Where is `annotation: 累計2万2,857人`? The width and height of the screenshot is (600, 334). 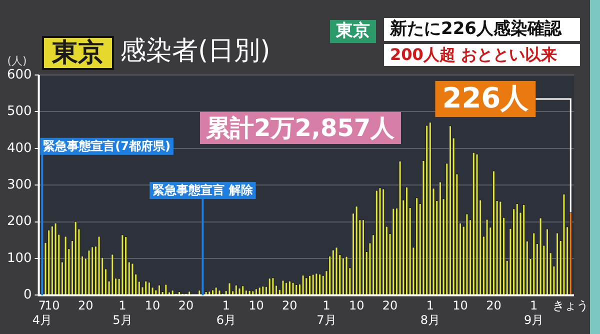
annotation: 累計2万2,857人 is located at coordinates (300, 128).